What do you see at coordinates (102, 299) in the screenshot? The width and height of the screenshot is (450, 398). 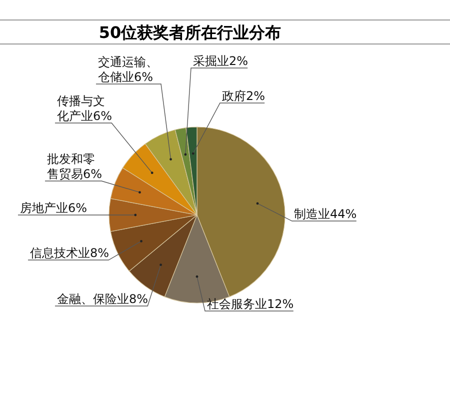 I see `slice-label: 金融、保险业8%` at bounding box center [102, 299].